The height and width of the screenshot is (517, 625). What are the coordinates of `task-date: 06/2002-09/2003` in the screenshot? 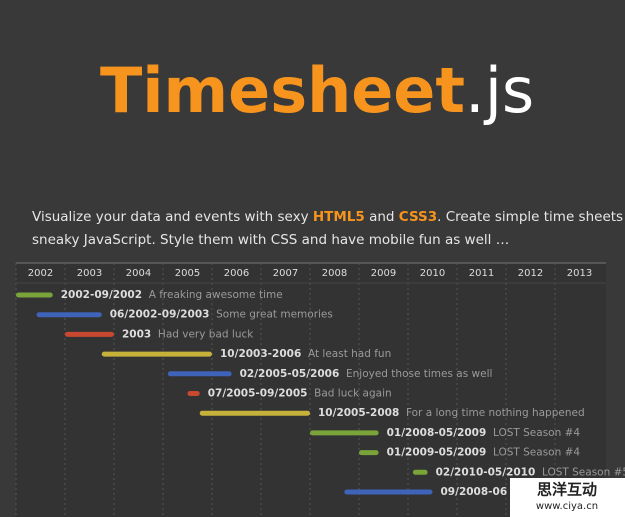 It's located at (160, 315).